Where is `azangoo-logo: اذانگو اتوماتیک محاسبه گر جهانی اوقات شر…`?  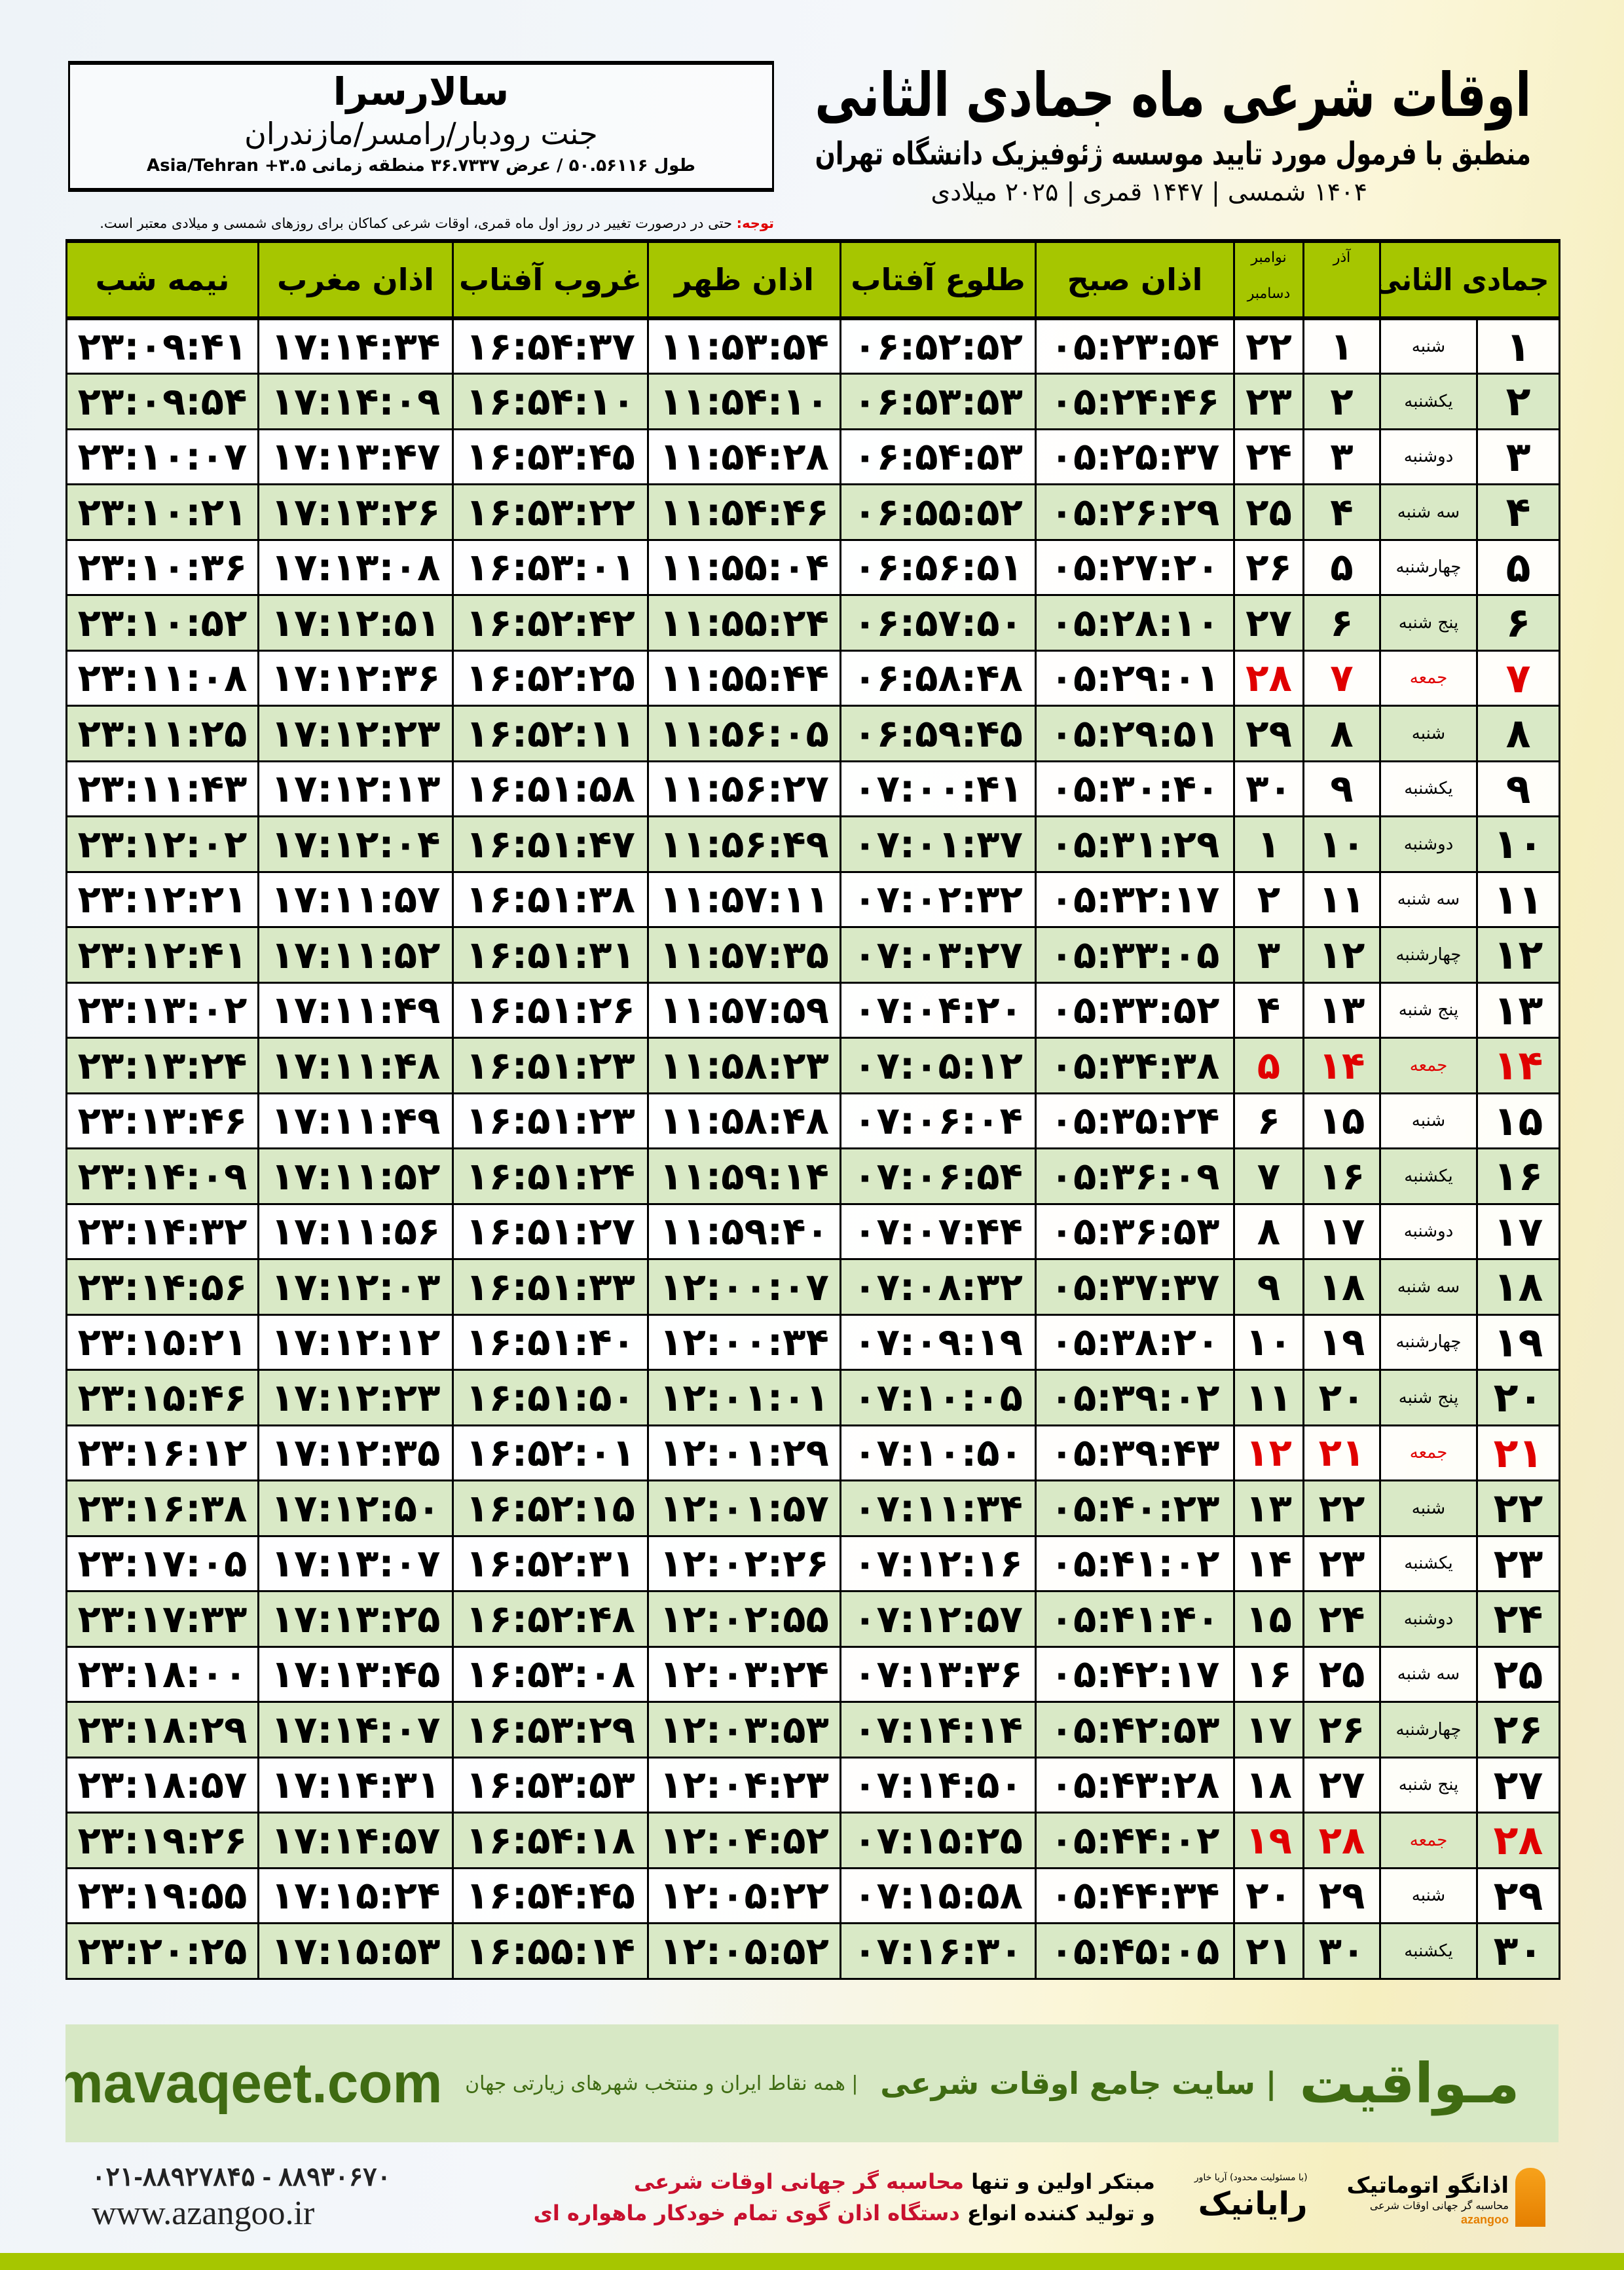 azangoo-logo: اذانگو اتوماتیک محاسبه گر جهانی اوقات شر… is located at coordinates (1446, 2197).